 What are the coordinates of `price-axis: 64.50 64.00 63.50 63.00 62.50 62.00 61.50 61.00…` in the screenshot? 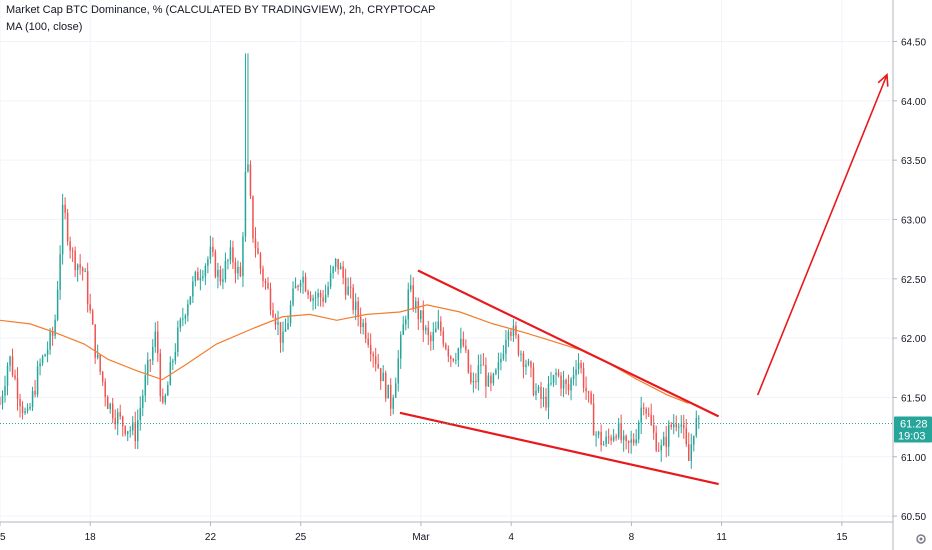 It's located at (909, 275).